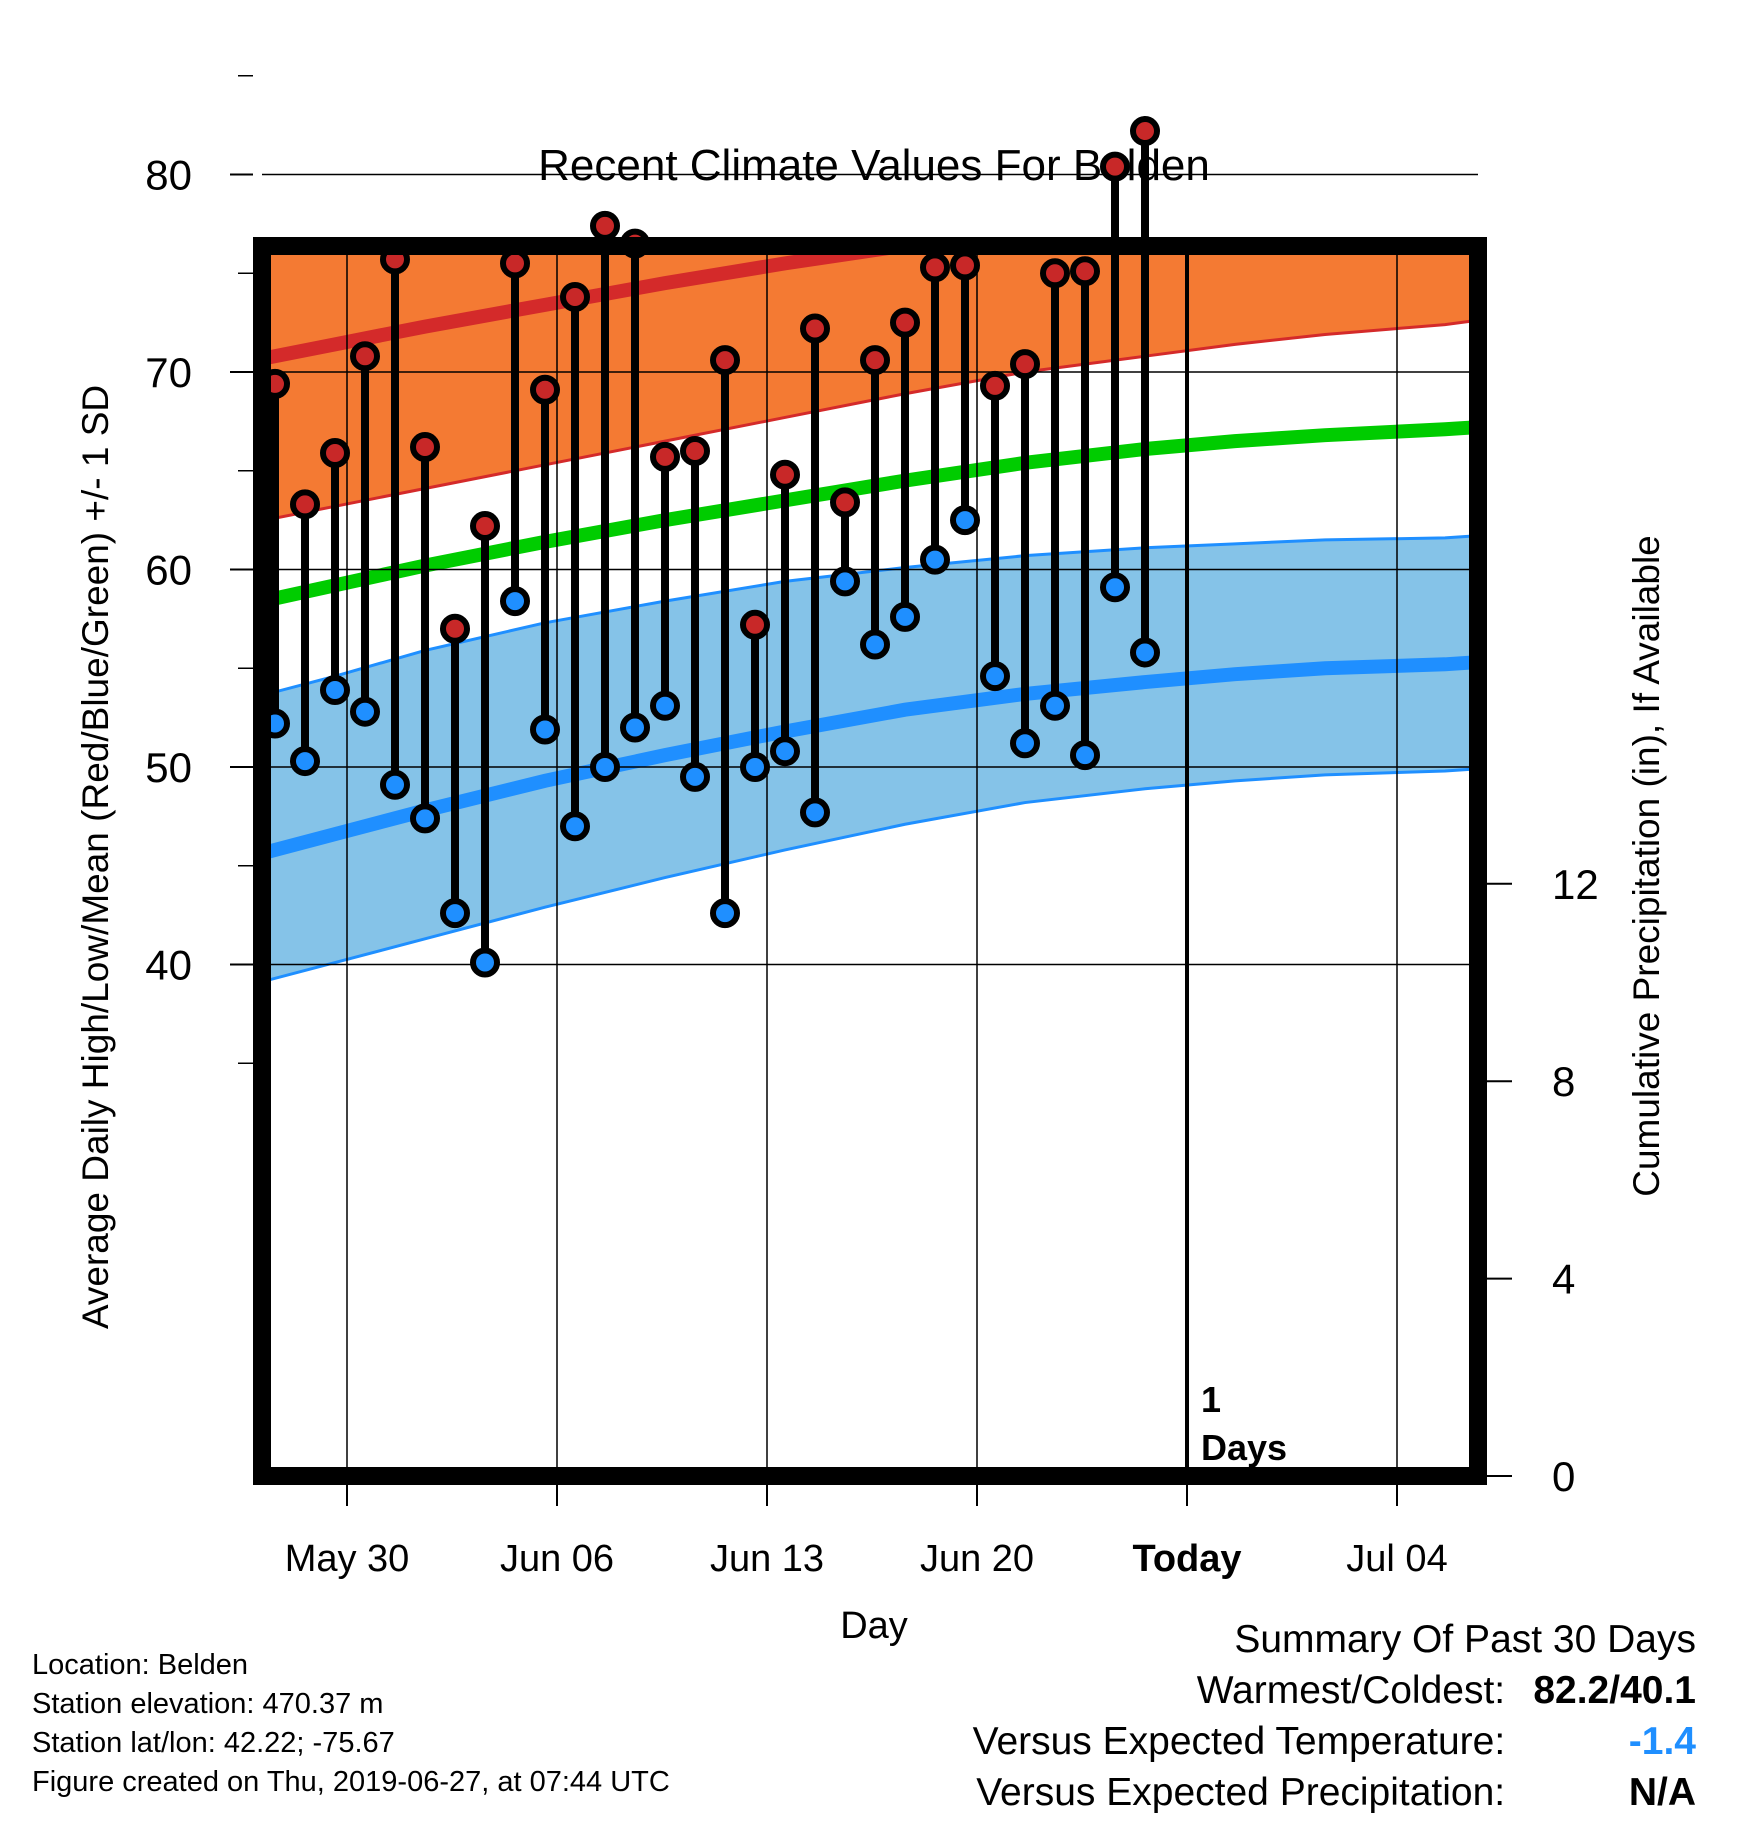  Describe the element at coordinates (1563, 1279) in the screenshot. I see `y2-tick-label: 4` at that location.